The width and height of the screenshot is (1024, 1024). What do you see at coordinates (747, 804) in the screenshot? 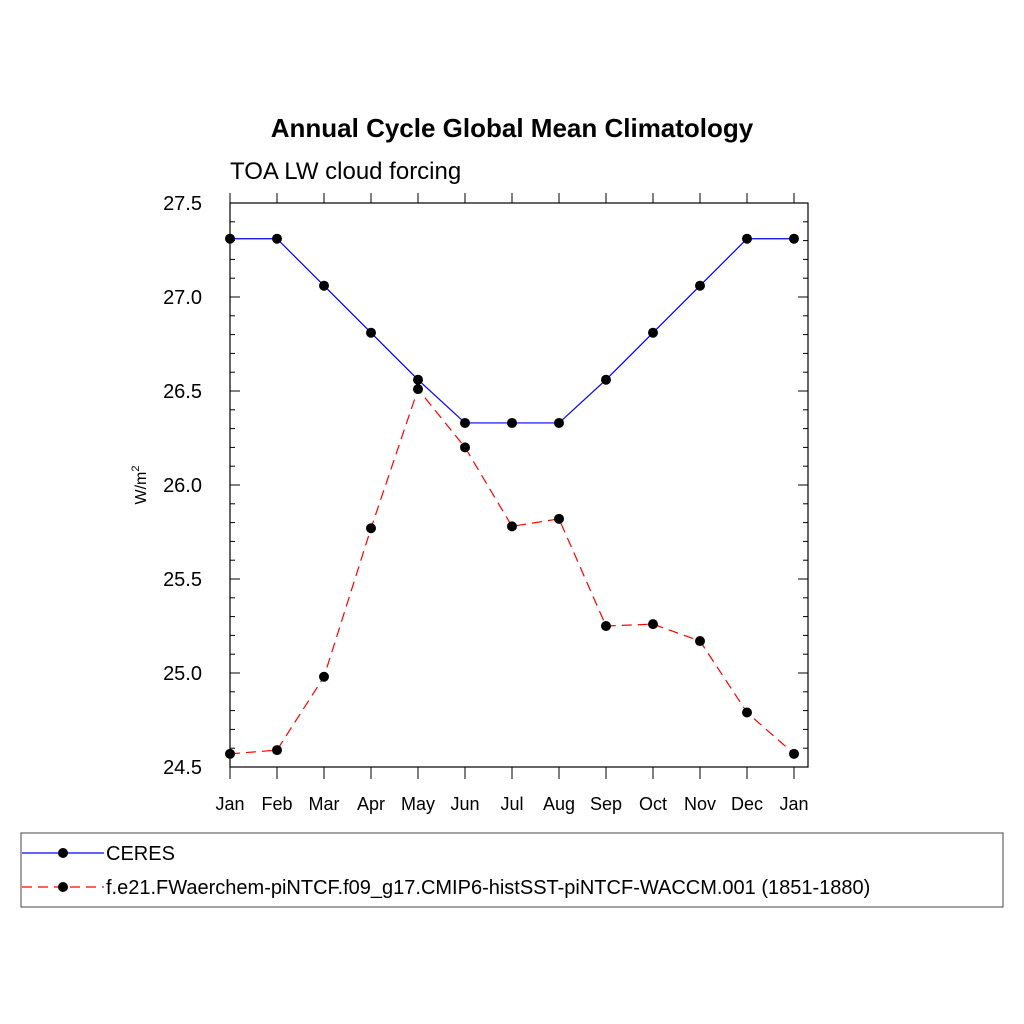
I see `x-tick-label: Dec` at bounding box center [747, 804].